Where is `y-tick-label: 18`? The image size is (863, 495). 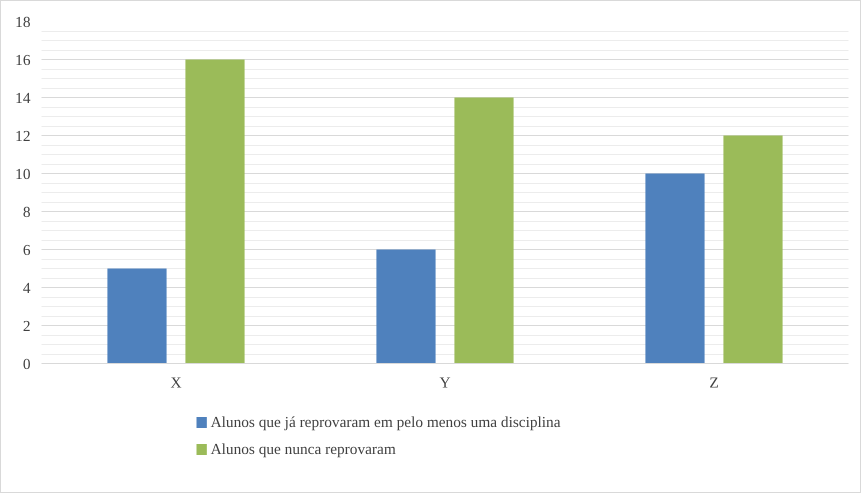 y-tick-label: 18 is located at coordinates (23, 22).